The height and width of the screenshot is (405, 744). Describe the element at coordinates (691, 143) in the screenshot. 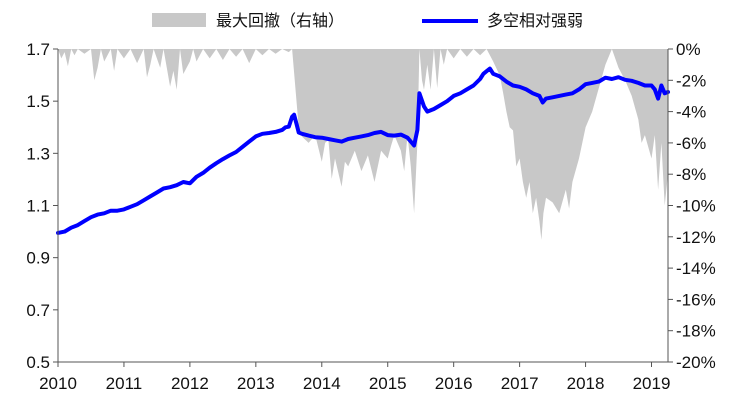

I see `y-right-tick-label: -6%` at that location.